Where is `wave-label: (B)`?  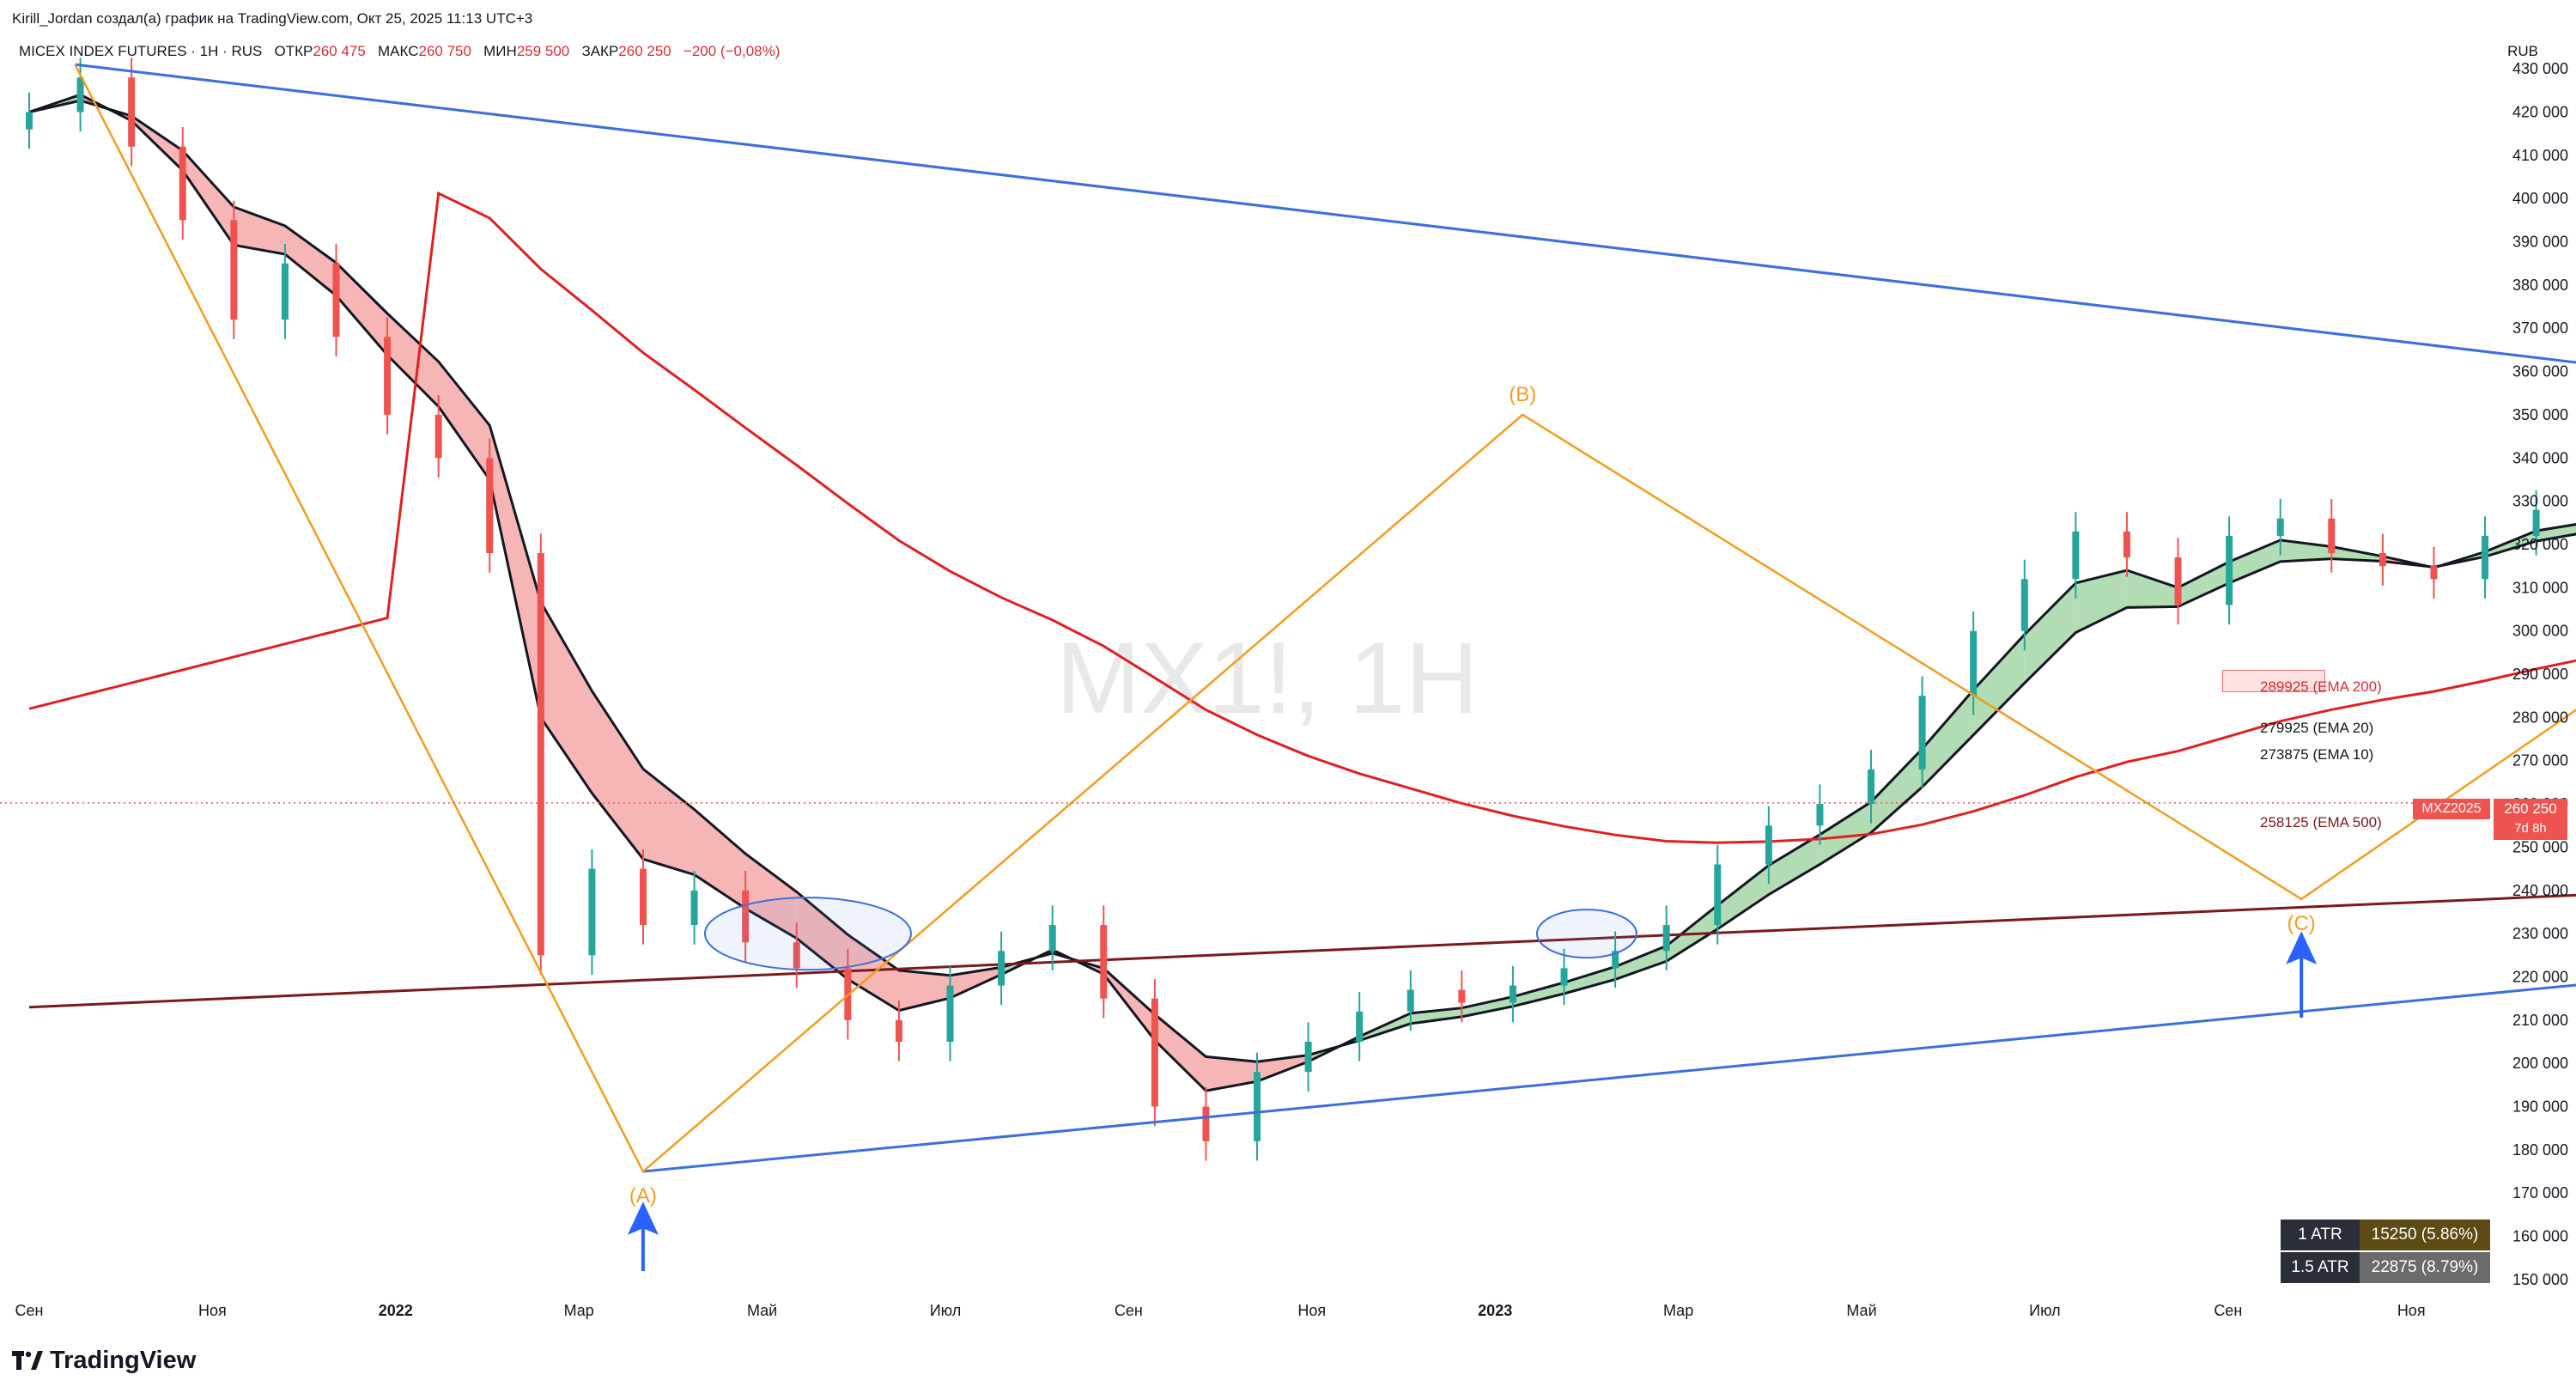 wave-label: (B) is located at coordinates (1522, 394).